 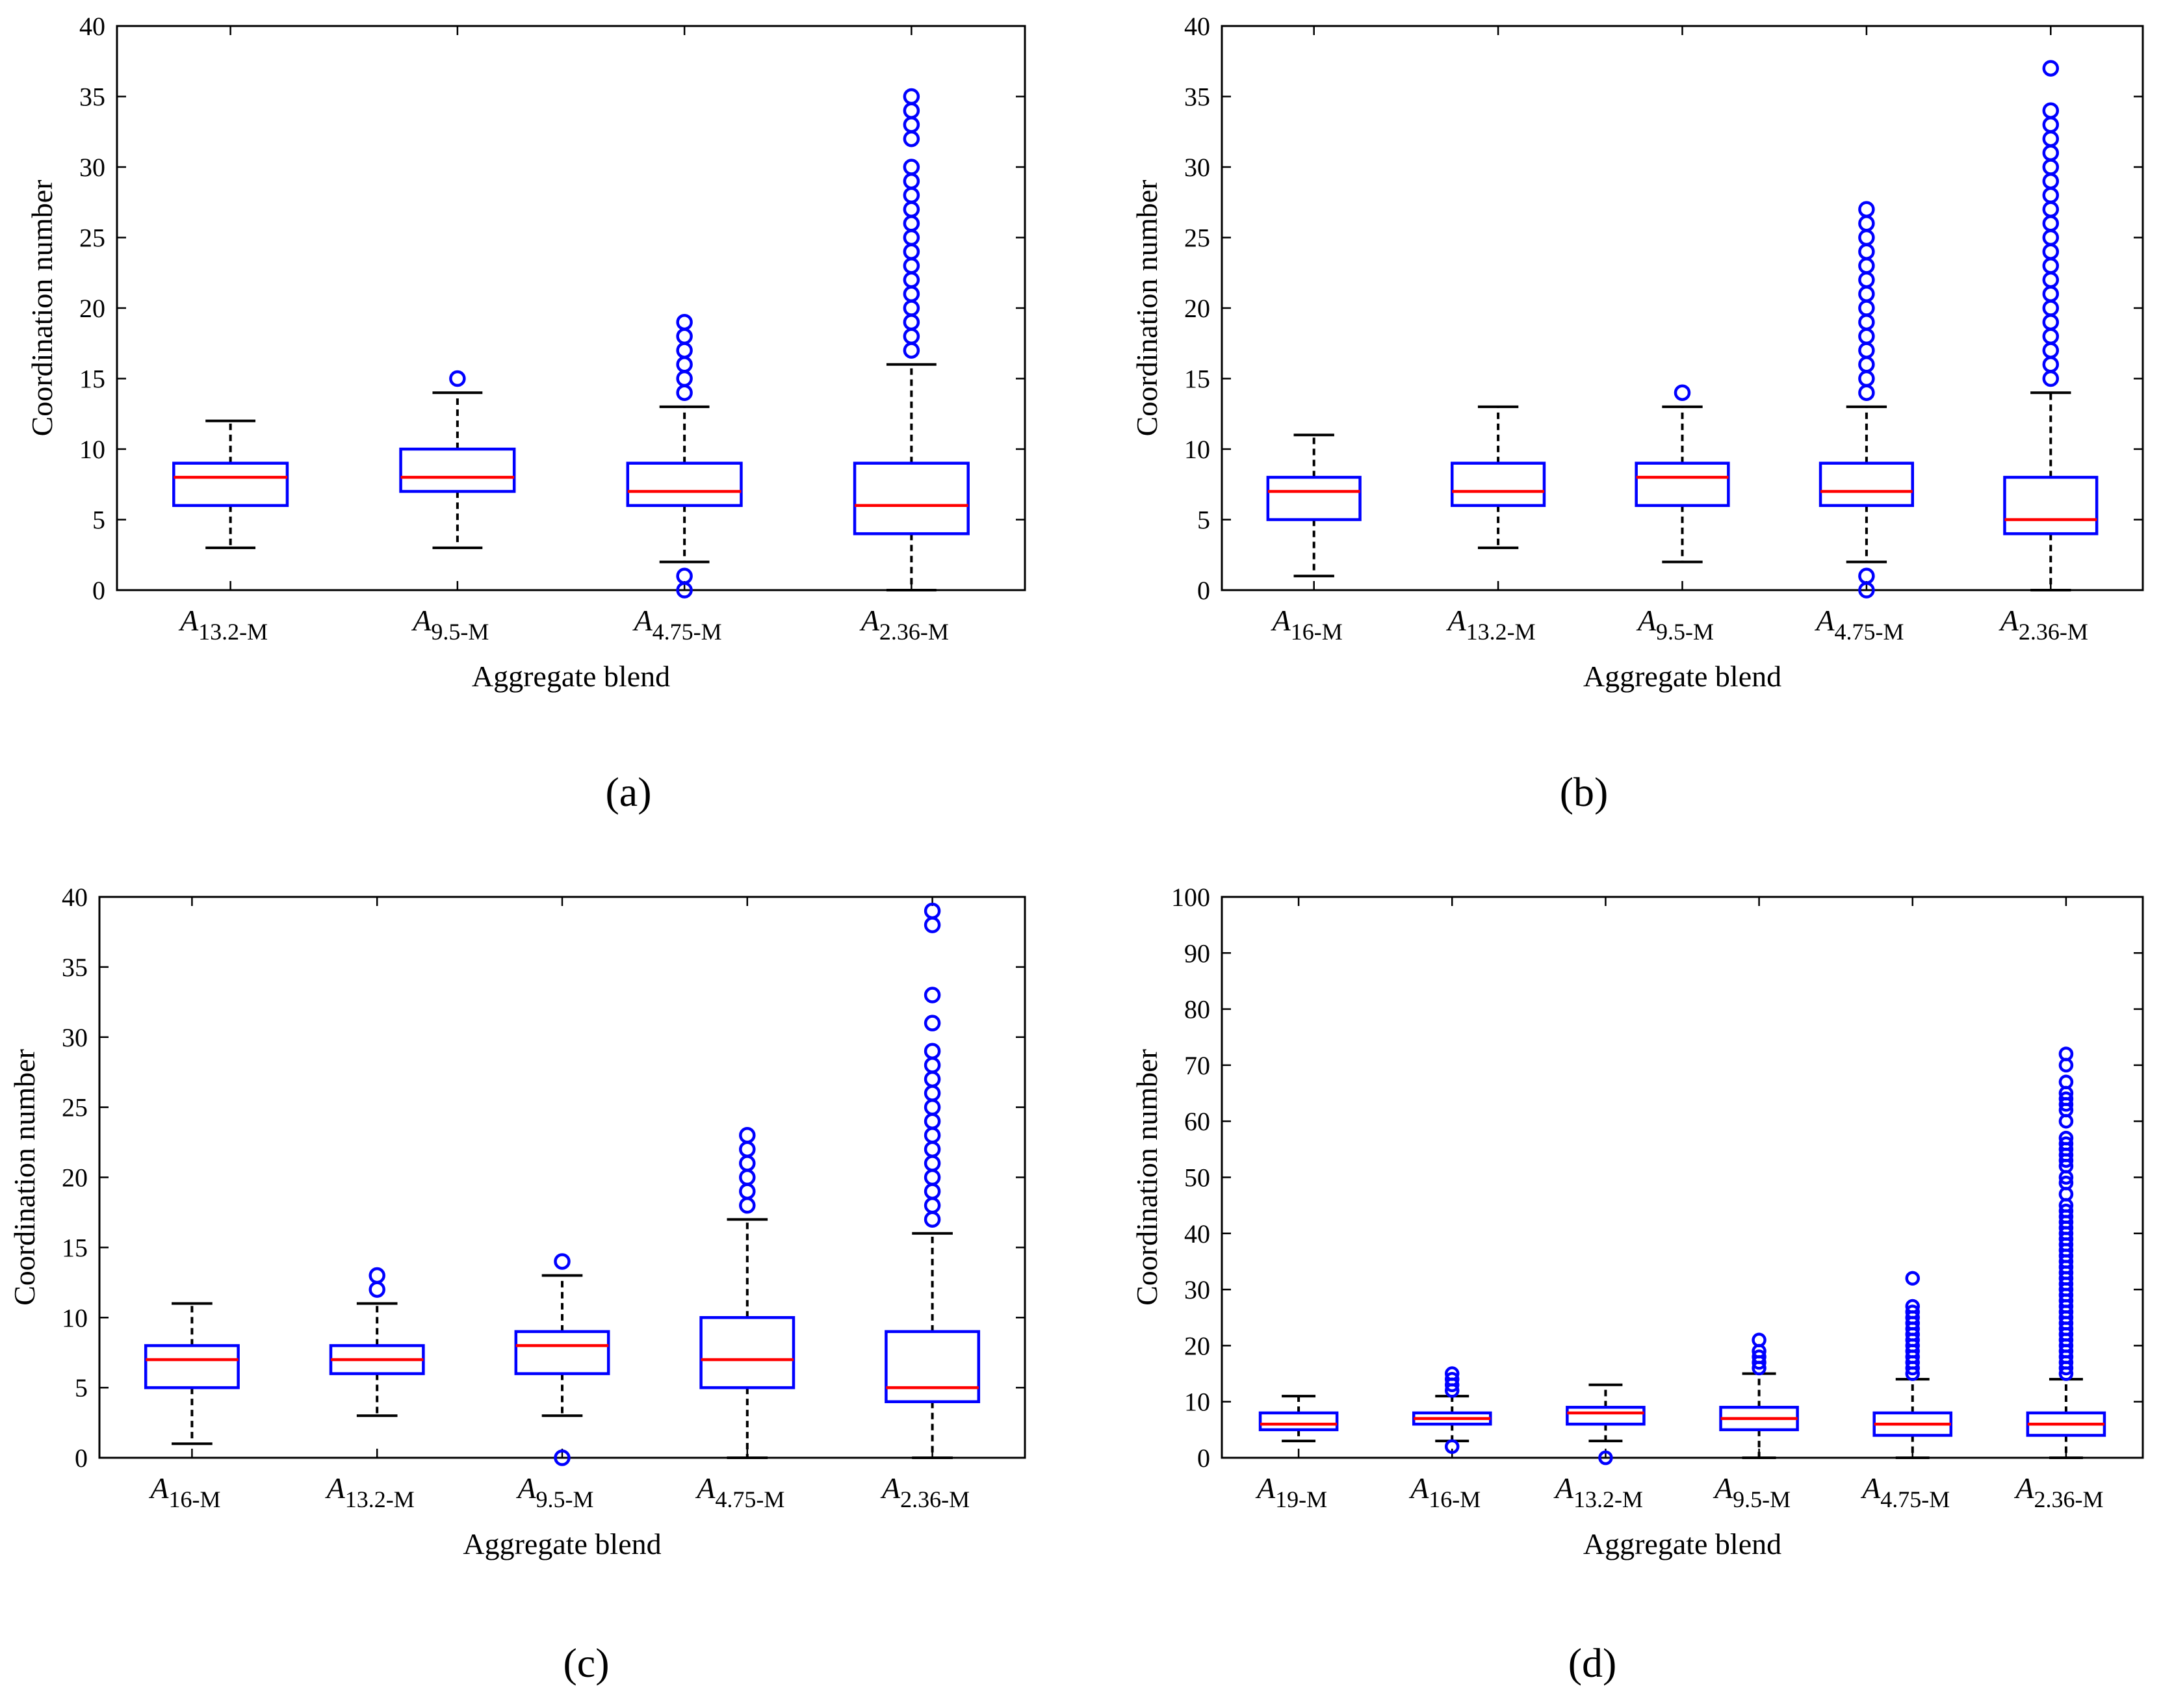 What do you see at coordinates (92, 379) in the screenshot?
I see `y-tick-label: 15` at bounding box center [92, 379].